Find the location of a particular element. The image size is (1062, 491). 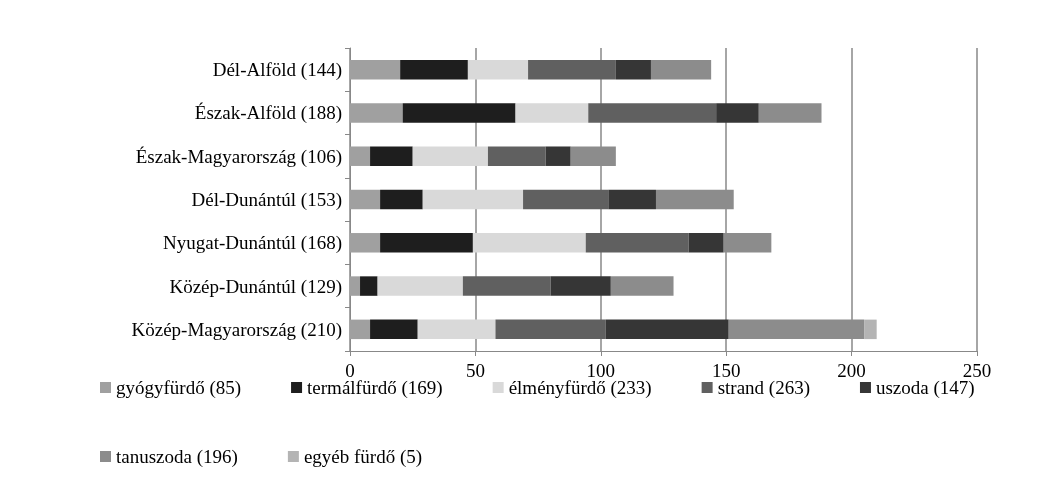

legend-label: gyógyfürdő (85) is located at coordinates (179, 388).